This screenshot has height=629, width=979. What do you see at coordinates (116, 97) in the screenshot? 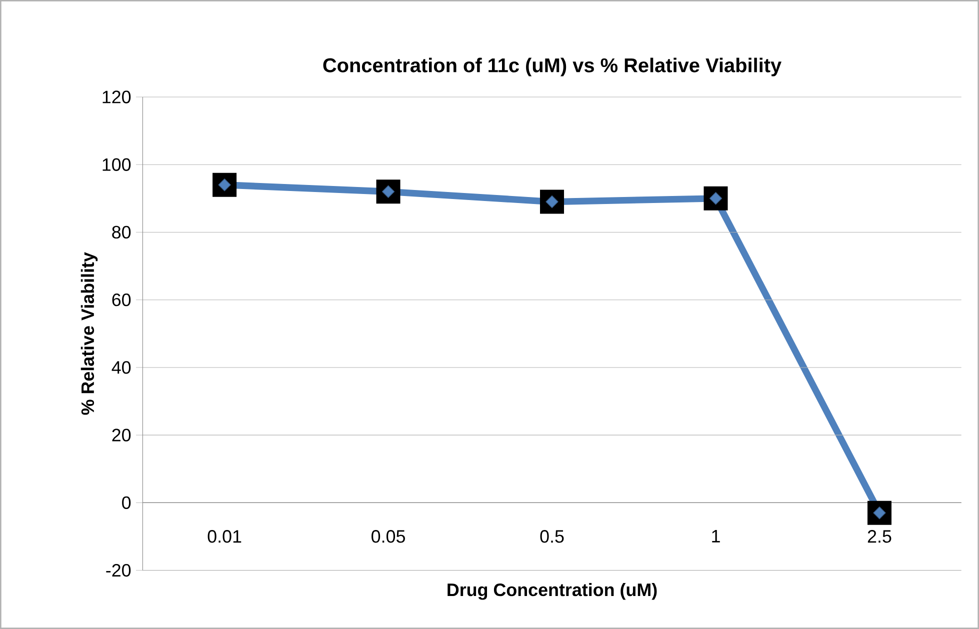
I see `y-tick-label: 120` at bounding box center [116, 97].